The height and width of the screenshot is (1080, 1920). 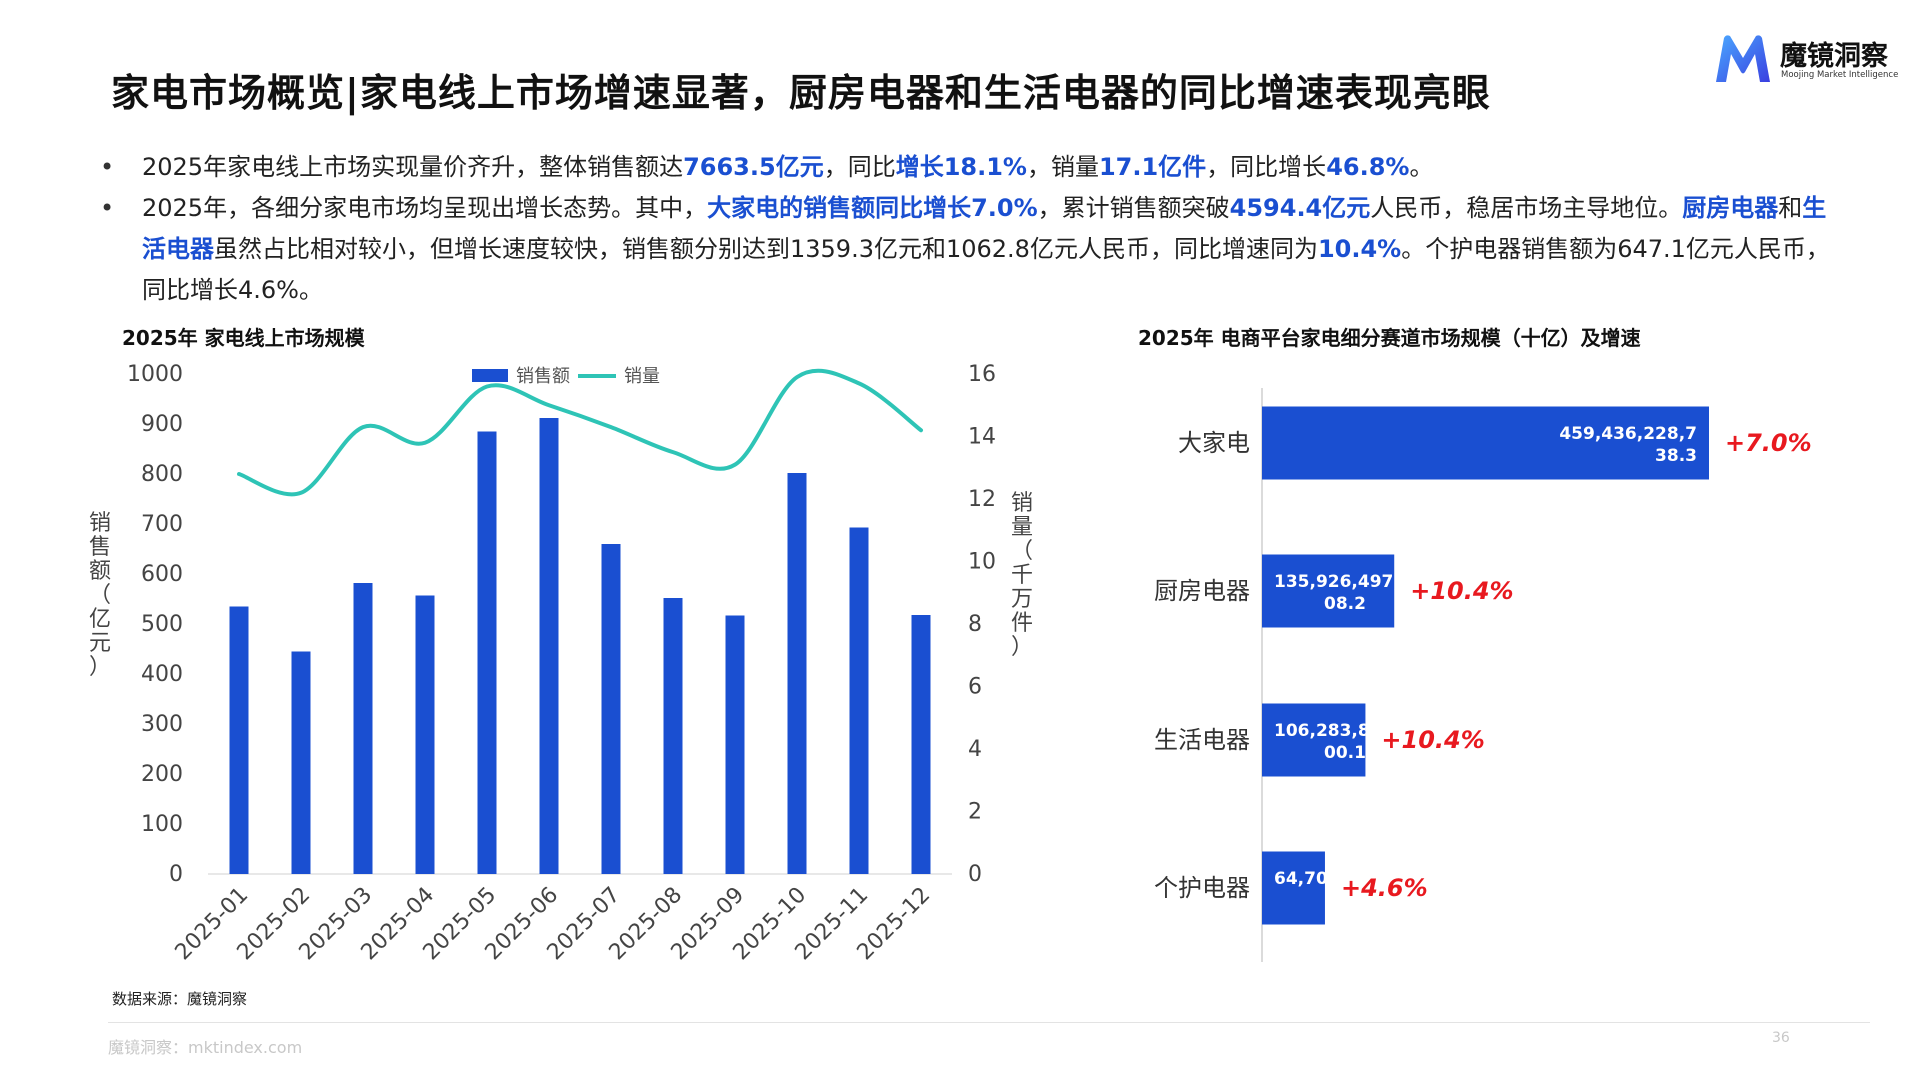 What do you see at coordinates (975, 812) in the screenshot?
I see `y2-tick-label: 2` at bounding box center [975, 812].